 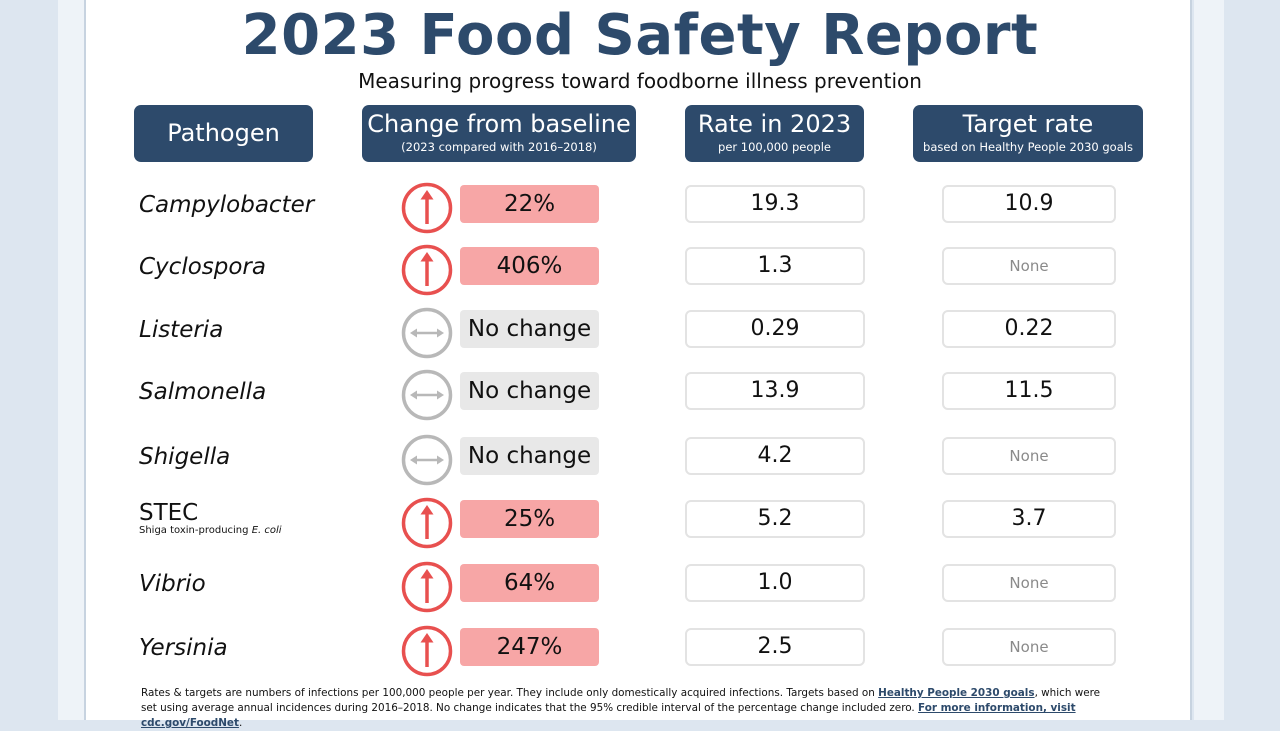 I want to click on header-rate: Rate in 2023 per 100,000 people, so click(x=774, y=133).